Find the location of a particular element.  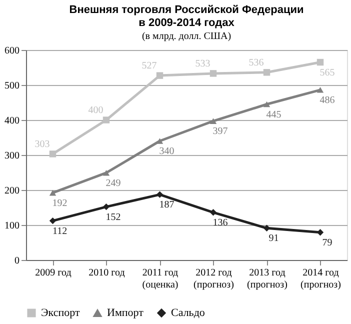

chart-title: Внешняя торговля Российской Федерации в 2009-2014 годах is located at coordinates (186, 16).